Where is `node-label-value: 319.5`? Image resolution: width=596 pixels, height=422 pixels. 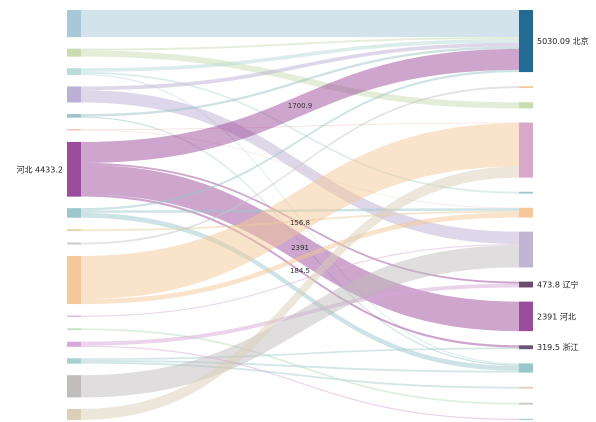
node-label-value: 319.5 is located at coordinates (548, 347).